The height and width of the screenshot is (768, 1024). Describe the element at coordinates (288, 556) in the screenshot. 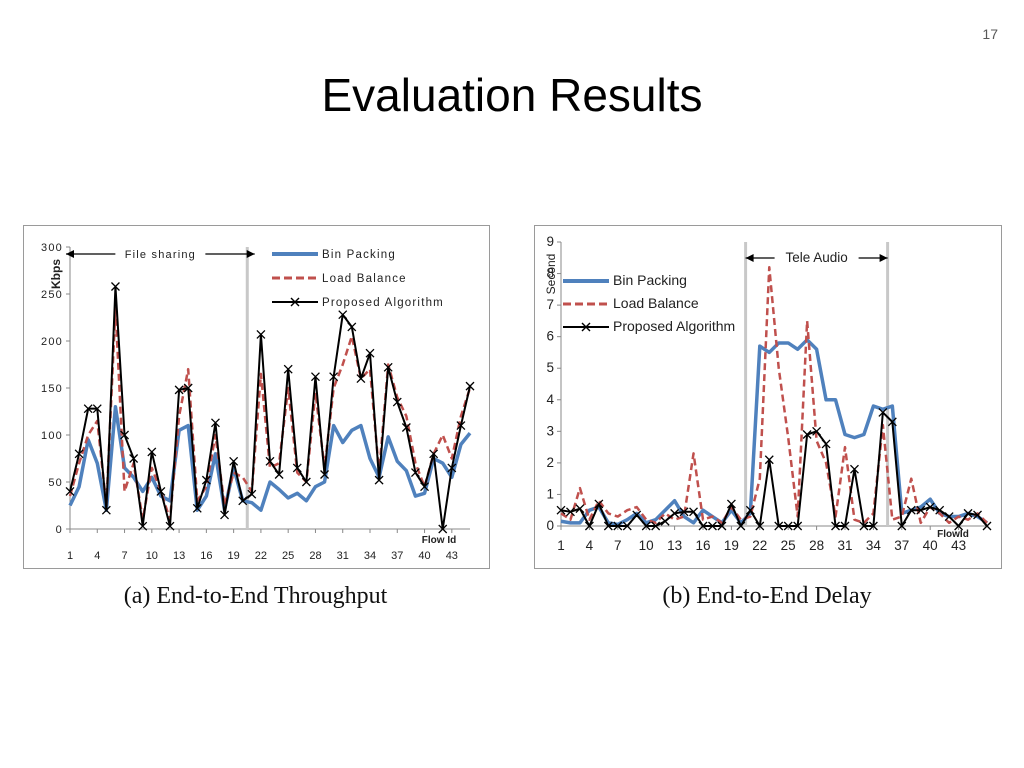

I see `x-tick-label: 25` at that location.